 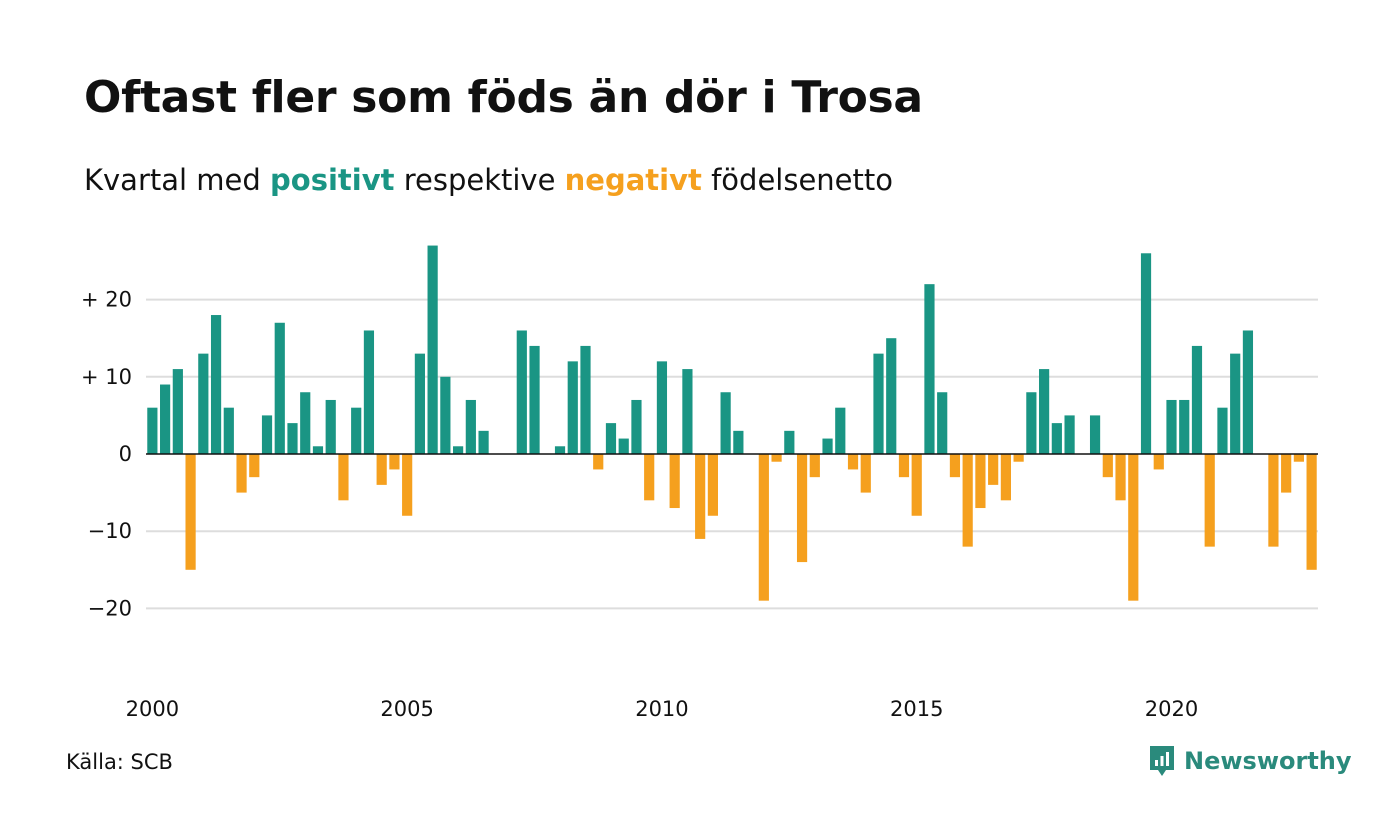 I want to click on subtitle-negative-word: negativt, so click(x=633, y=180).